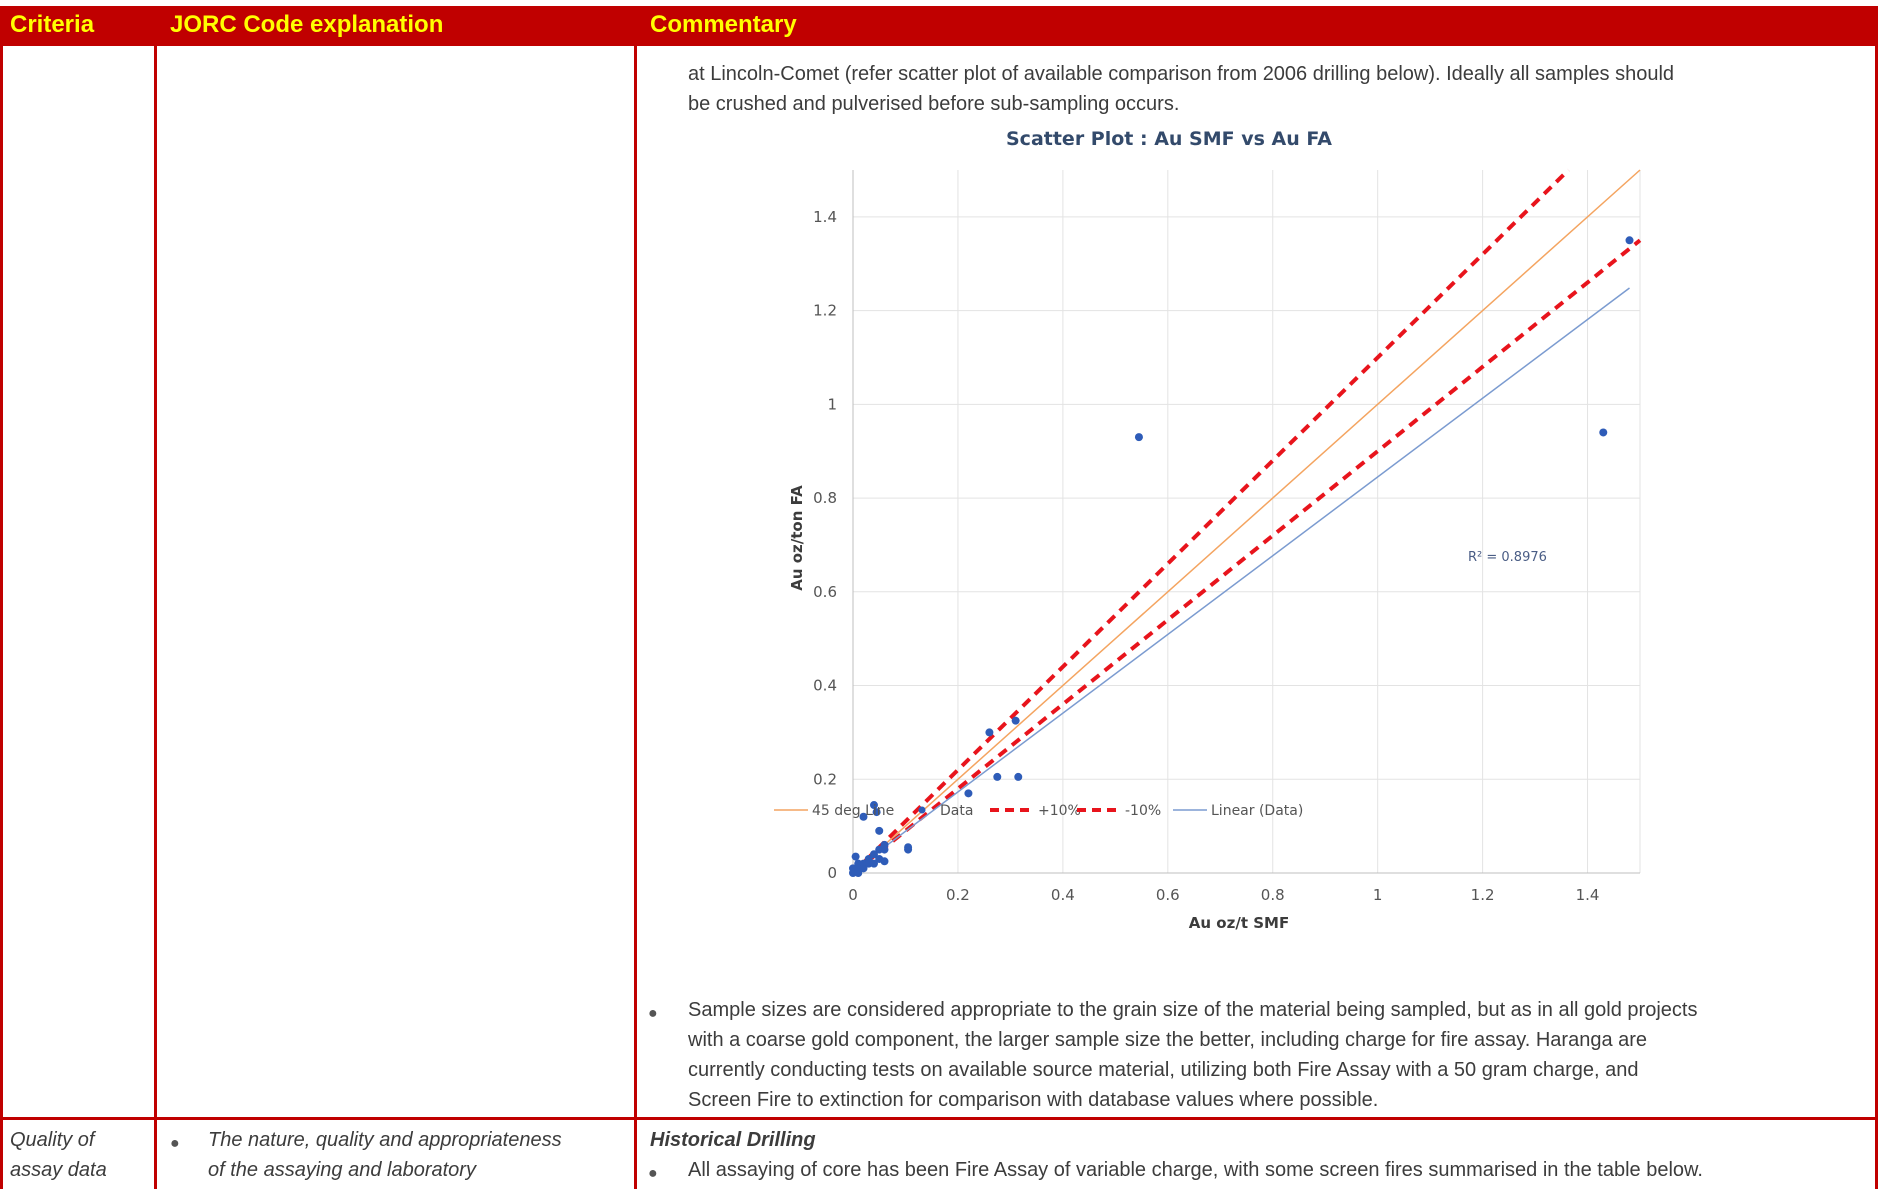 This screenshot has width=1878, height=1189. Describe the element at coordinates (1169, 139) in the screenshot. I see `chart-title: Scatter Plot : Au SMF vs Au FA` at that location.